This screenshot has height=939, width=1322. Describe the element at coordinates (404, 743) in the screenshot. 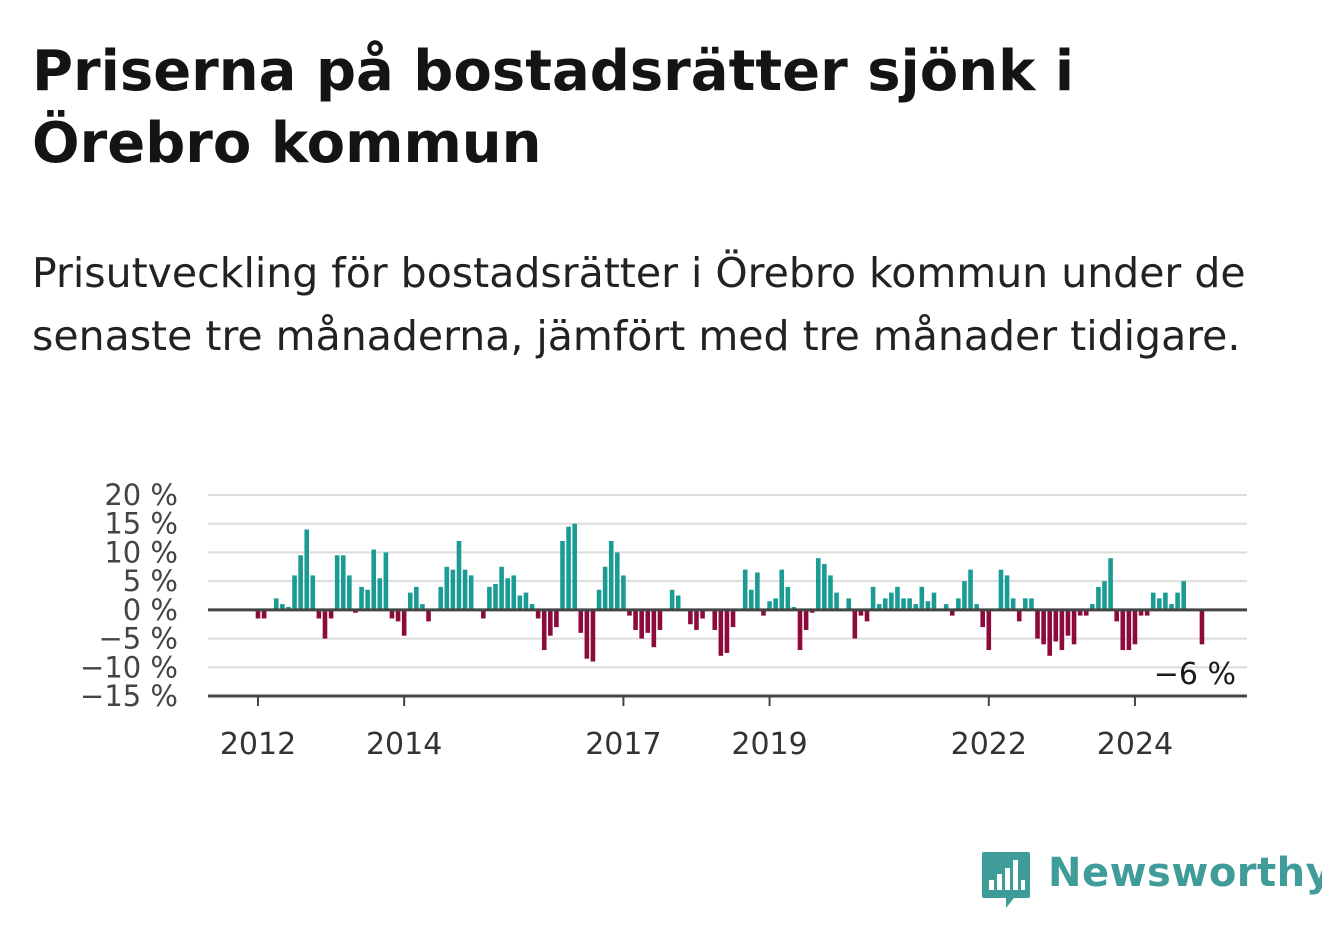

I see `x-tick-label: 2014` at that location.